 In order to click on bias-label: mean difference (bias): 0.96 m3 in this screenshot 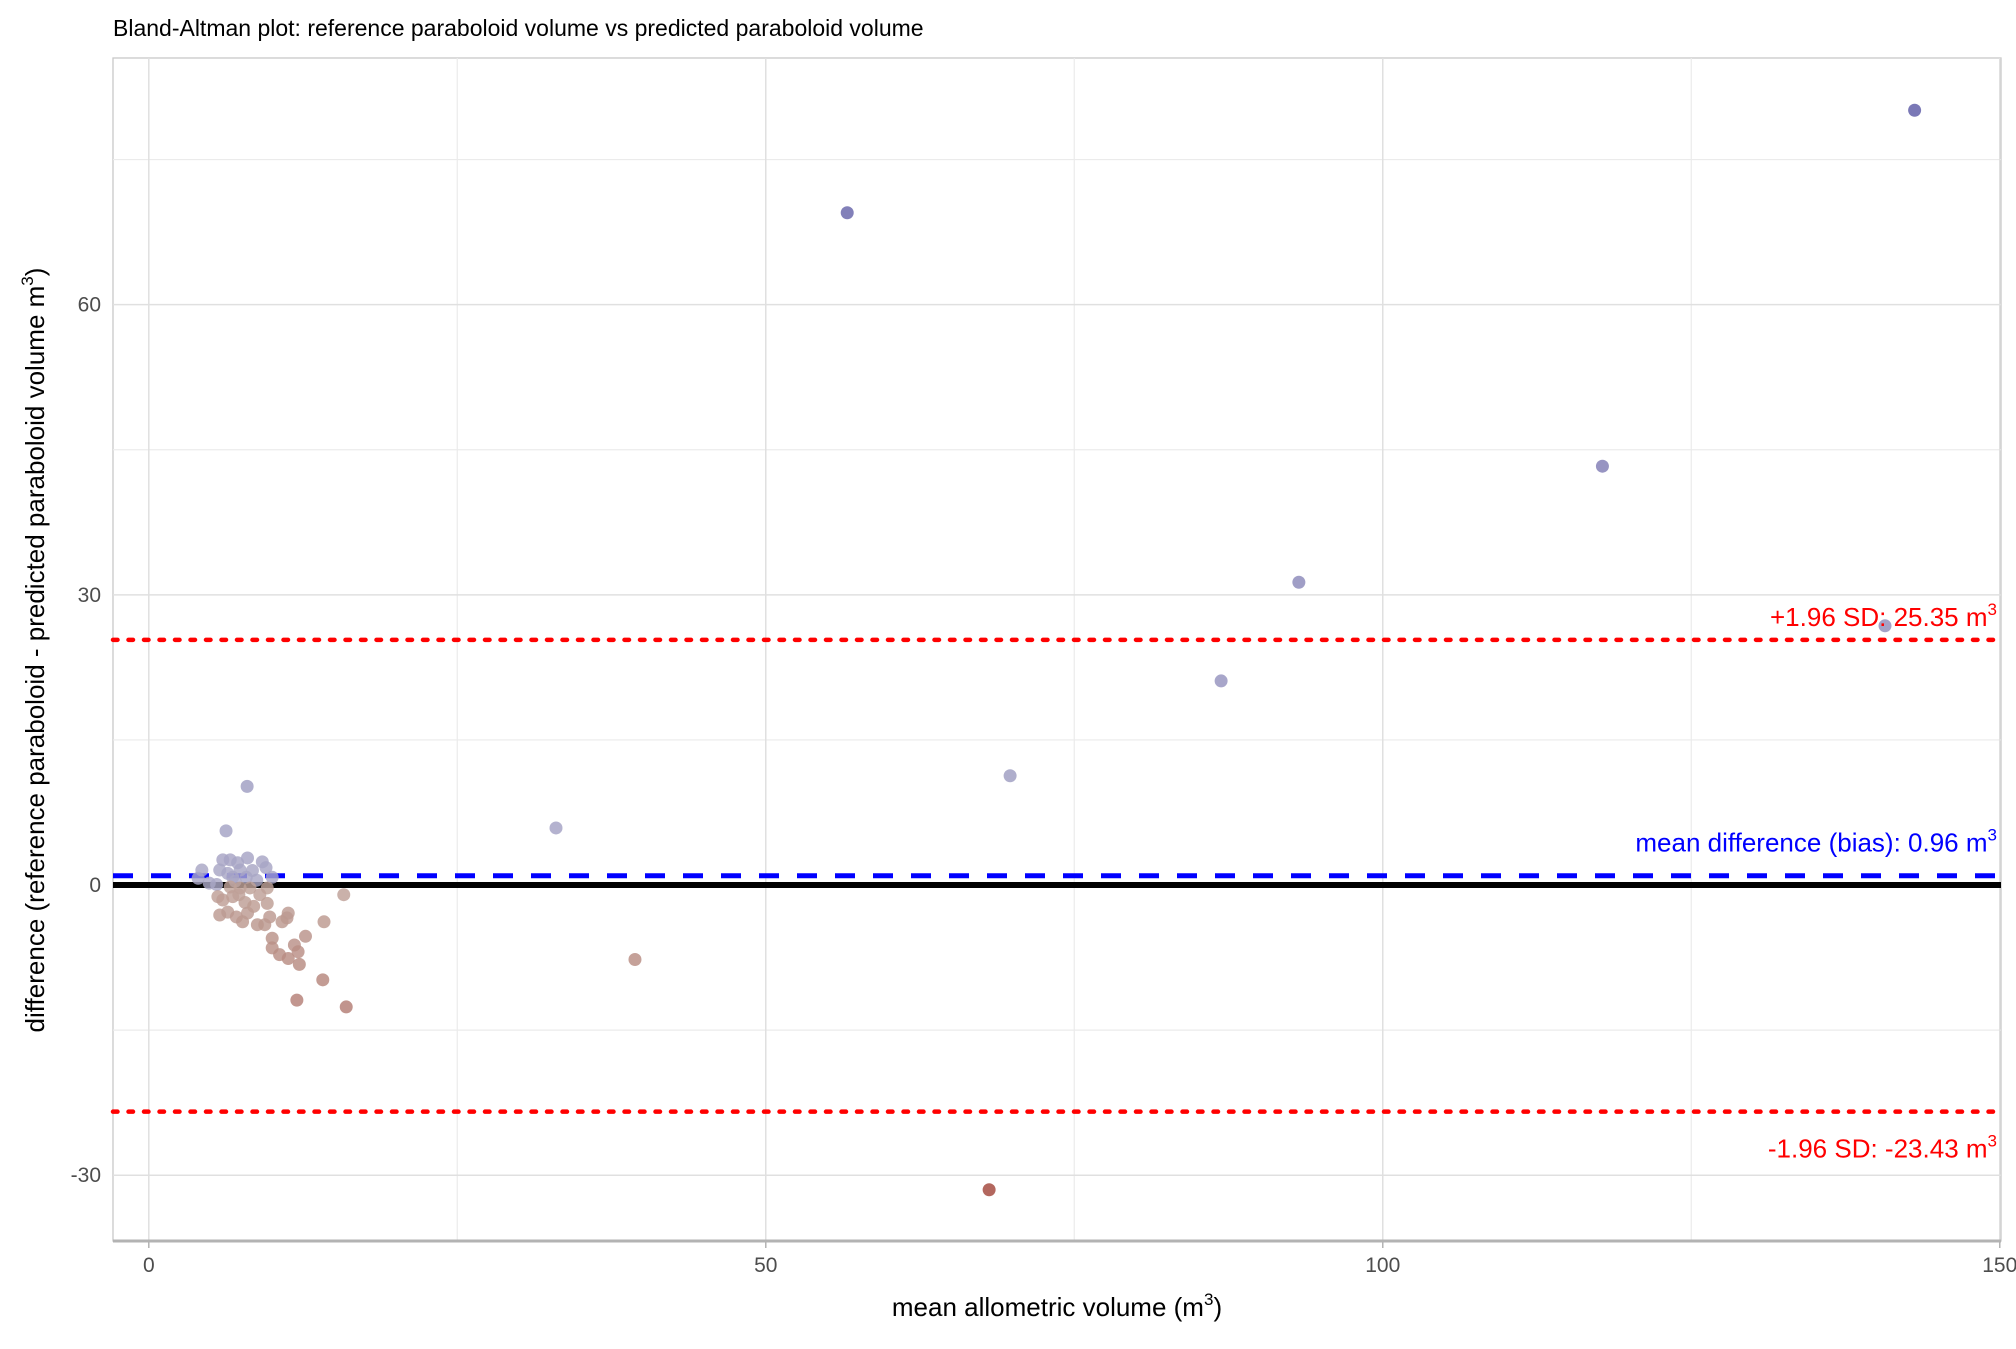, I will do `click(1816, 842)`.